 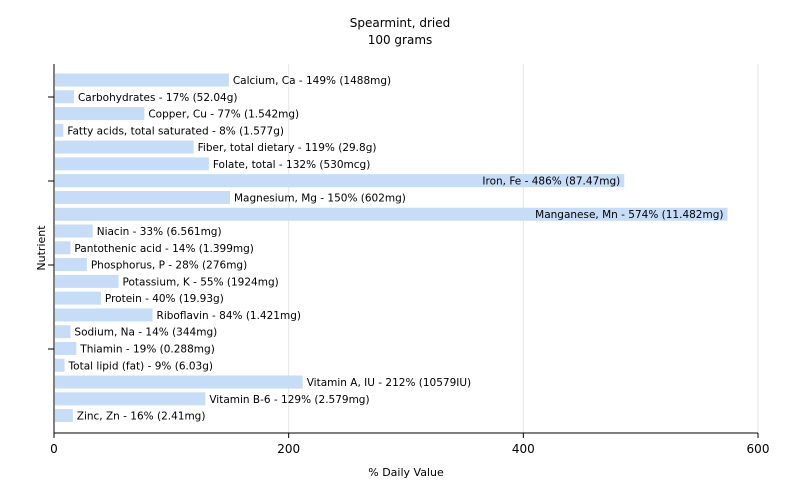 What do you see at coordinates (159, 232) in the screenshot?
I see `bar-label: Niacin - 33% (6.561mg)` at bounding box center [159, 232].